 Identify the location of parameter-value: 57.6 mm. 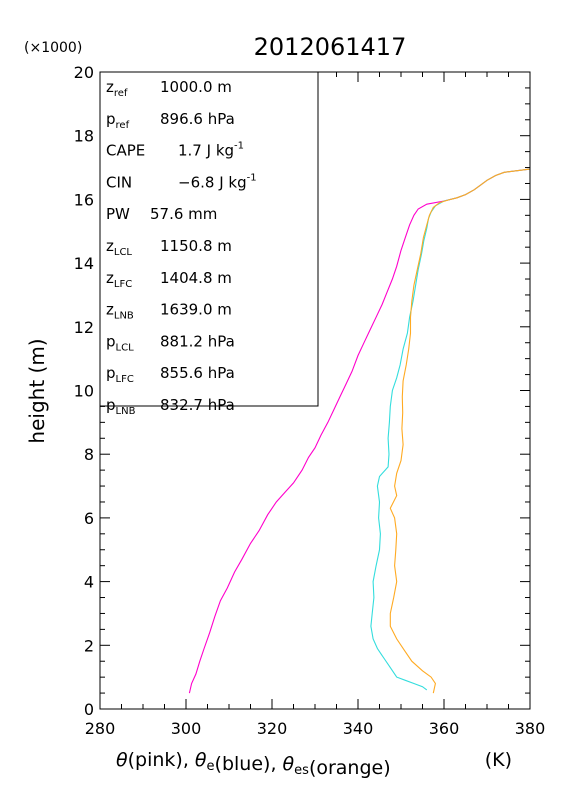
(183, 214).